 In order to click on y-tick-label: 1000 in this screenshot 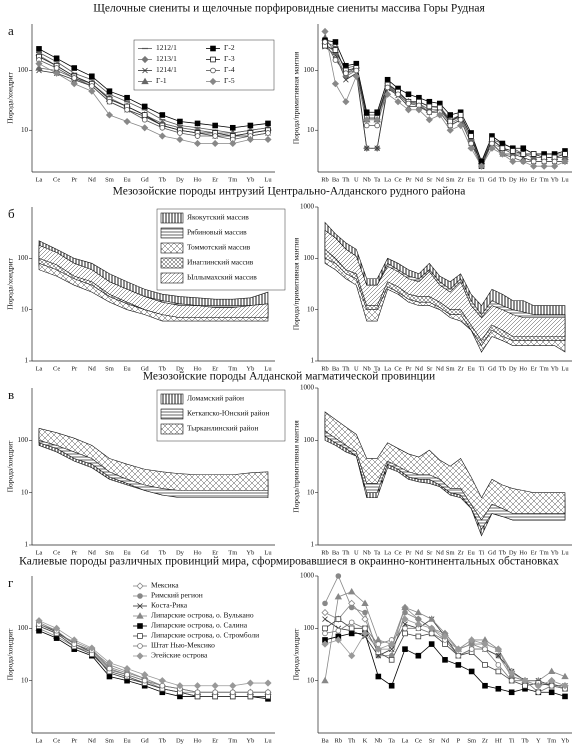, I will do `click(307, 207)`.